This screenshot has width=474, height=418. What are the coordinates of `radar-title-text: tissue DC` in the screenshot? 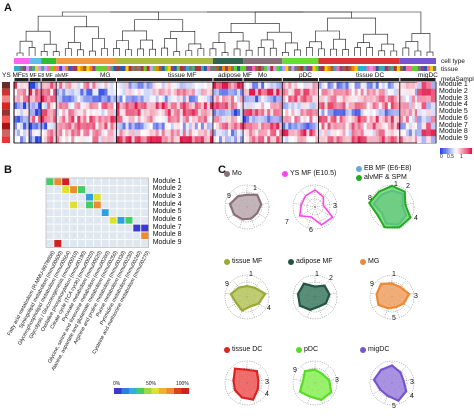 It's located at (247, 349).